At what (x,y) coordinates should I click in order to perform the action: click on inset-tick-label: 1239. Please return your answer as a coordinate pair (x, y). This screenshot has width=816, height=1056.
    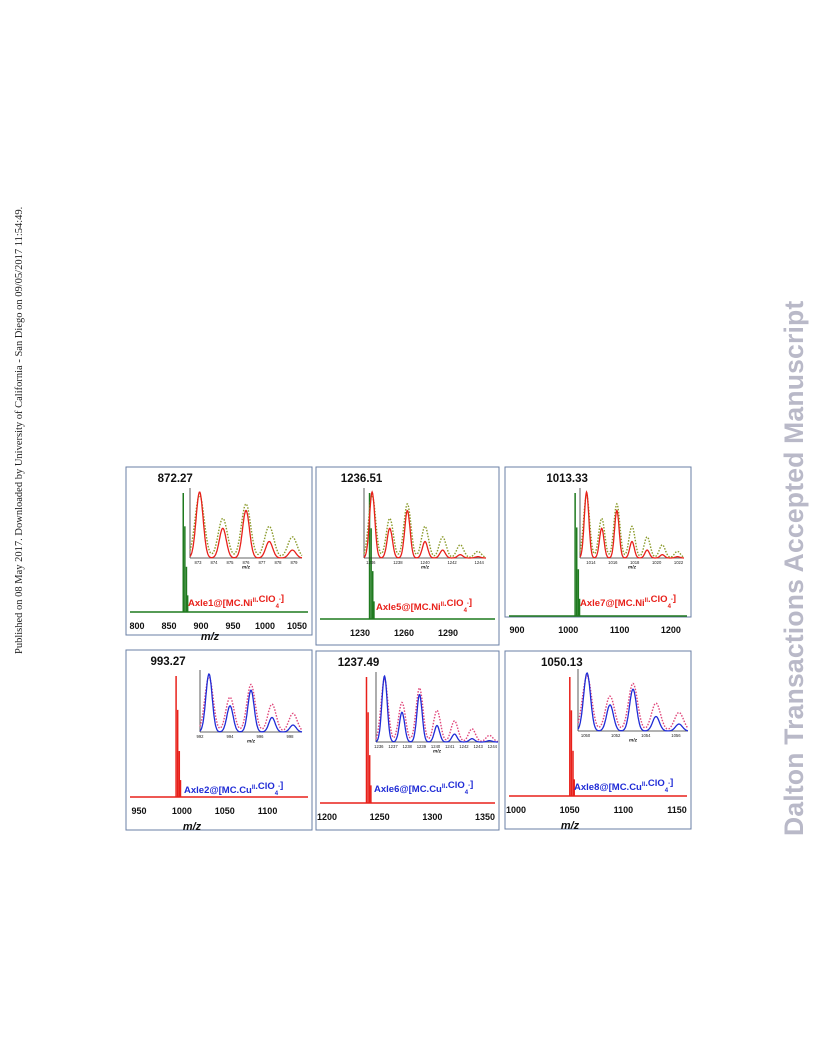
    Looking at the image, I should click on (422, 746).